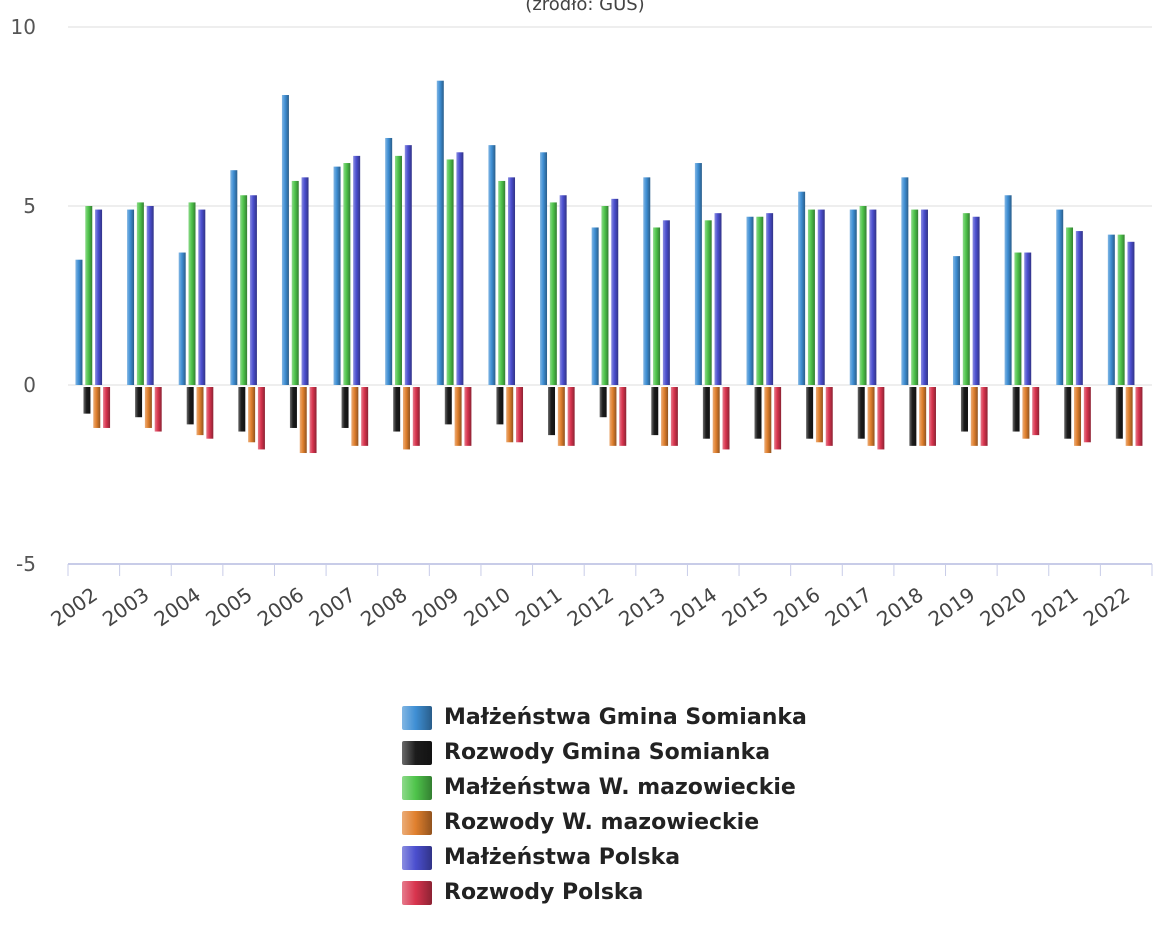 The image size is (1170, 938). I want to click on x-tick-label: 2003, so click(125, 606).